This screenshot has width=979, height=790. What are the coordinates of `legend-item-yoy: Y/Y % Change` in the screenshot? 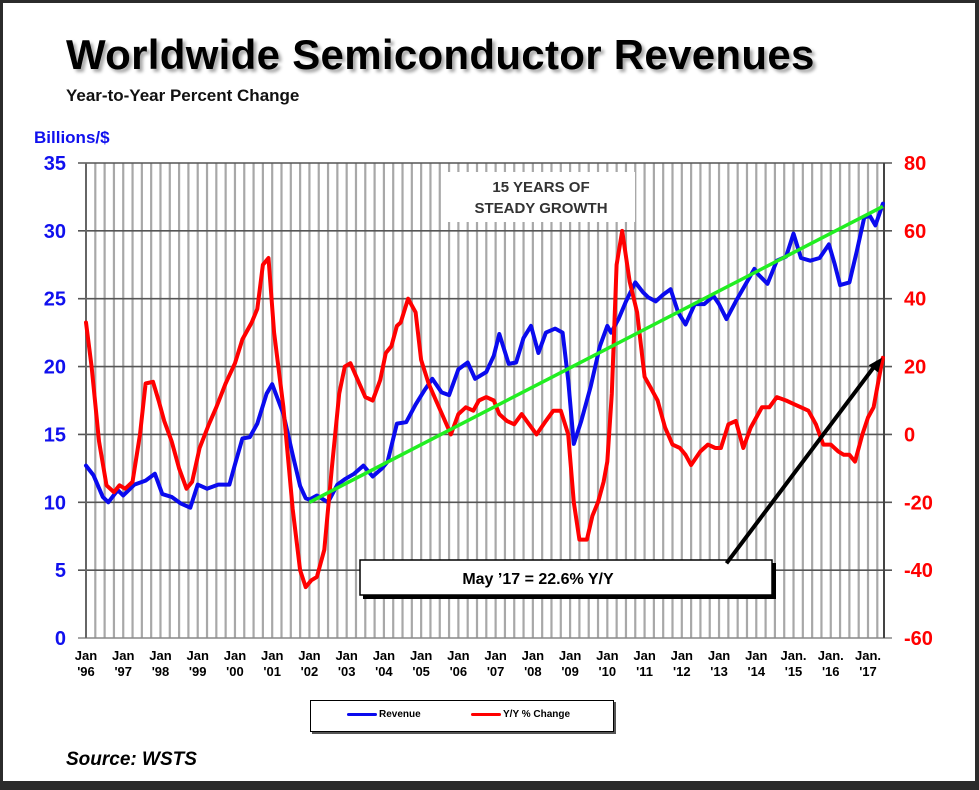 It's located at (520, 714).